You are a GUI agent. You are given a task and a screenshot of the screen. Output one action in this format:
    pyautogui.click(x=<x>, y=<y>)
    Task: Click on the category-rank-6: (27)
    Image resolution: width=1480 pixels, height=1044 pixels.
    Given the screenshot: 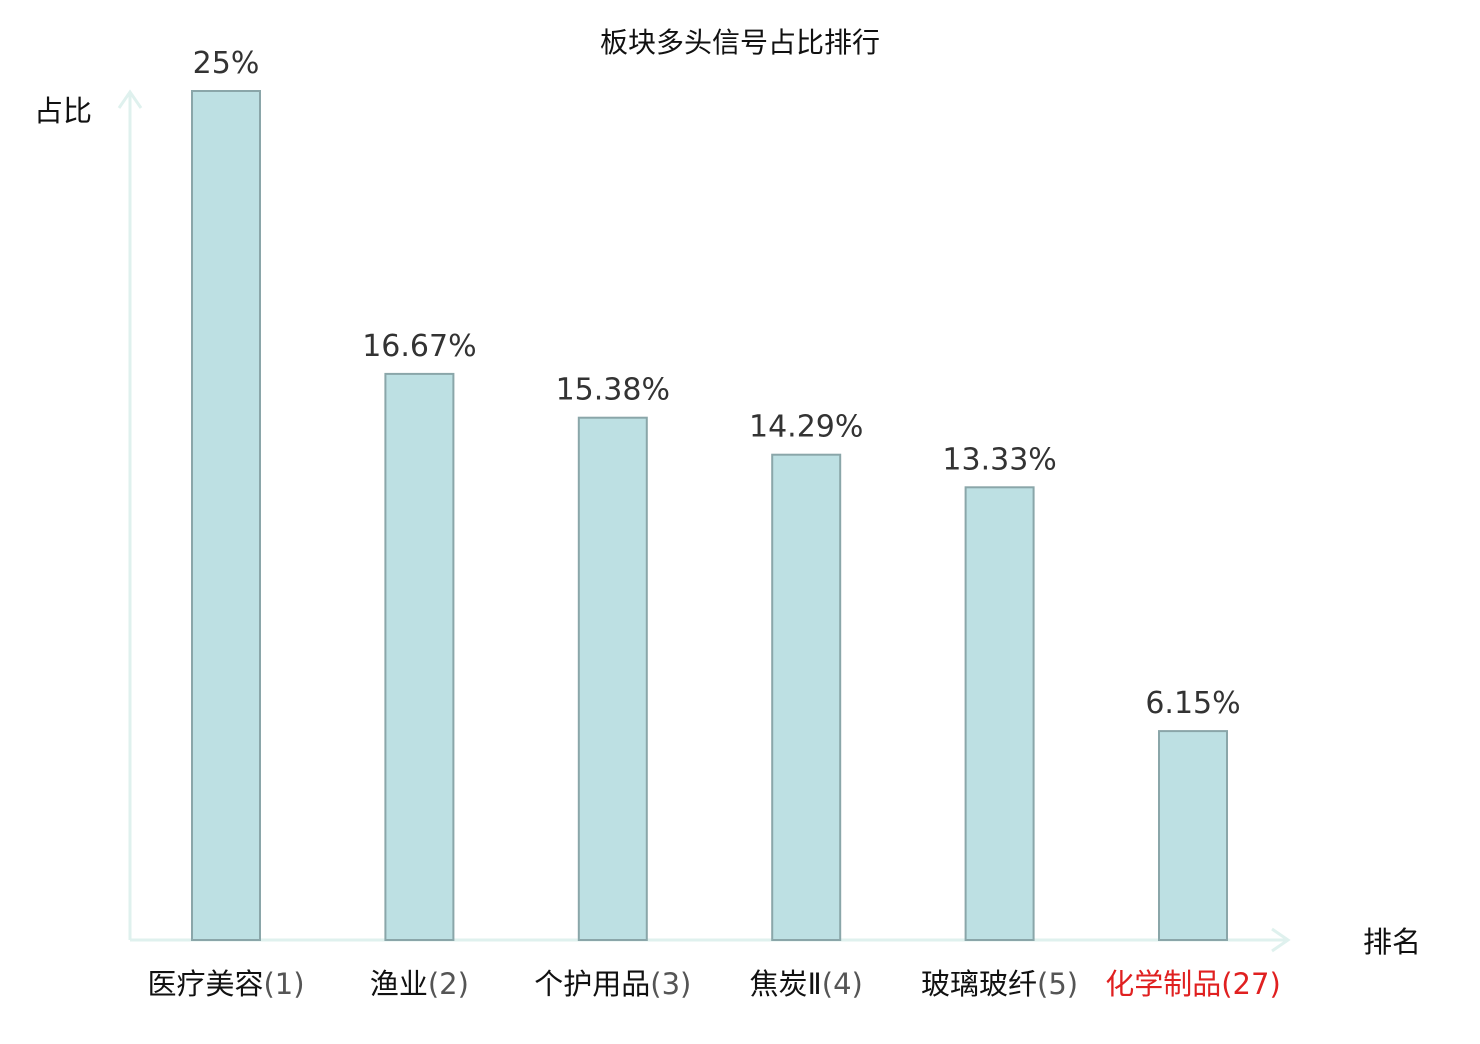 What is the action you would take?
    pyautogui.click(x=1251, y=984)
    